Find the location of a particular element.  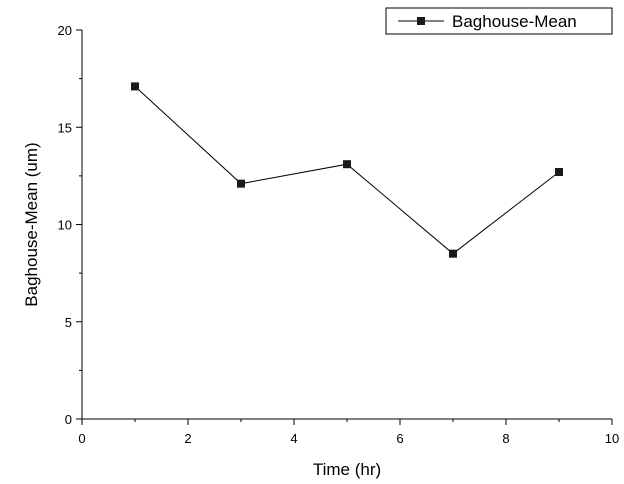

x-tick-label: 4 is located at coordinates (293, 438).